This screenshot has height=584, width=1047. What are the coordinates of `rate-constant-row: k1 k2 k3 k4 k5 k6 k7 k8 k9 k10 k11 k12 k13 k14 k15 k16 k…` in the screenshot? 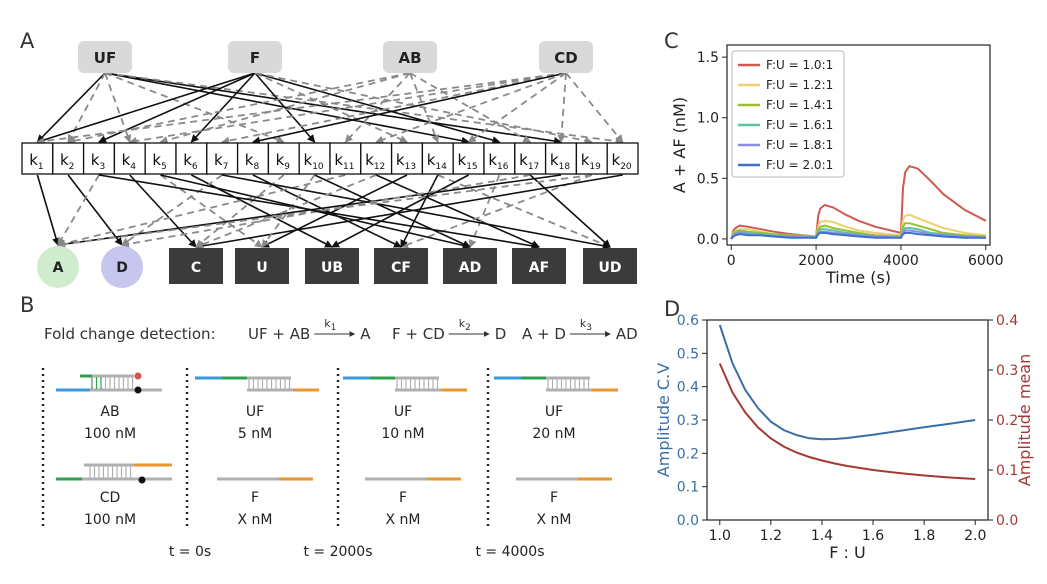 It's located at (330, 158).